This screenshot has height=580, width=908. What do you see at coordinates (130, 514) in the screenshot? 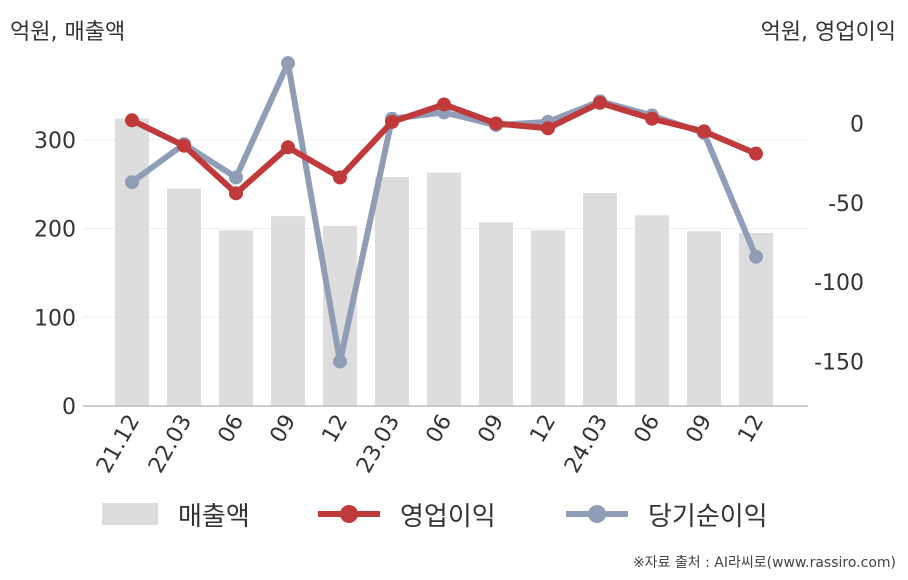
I see `legend-swatch-revenue` at bounding box center [130, 514].